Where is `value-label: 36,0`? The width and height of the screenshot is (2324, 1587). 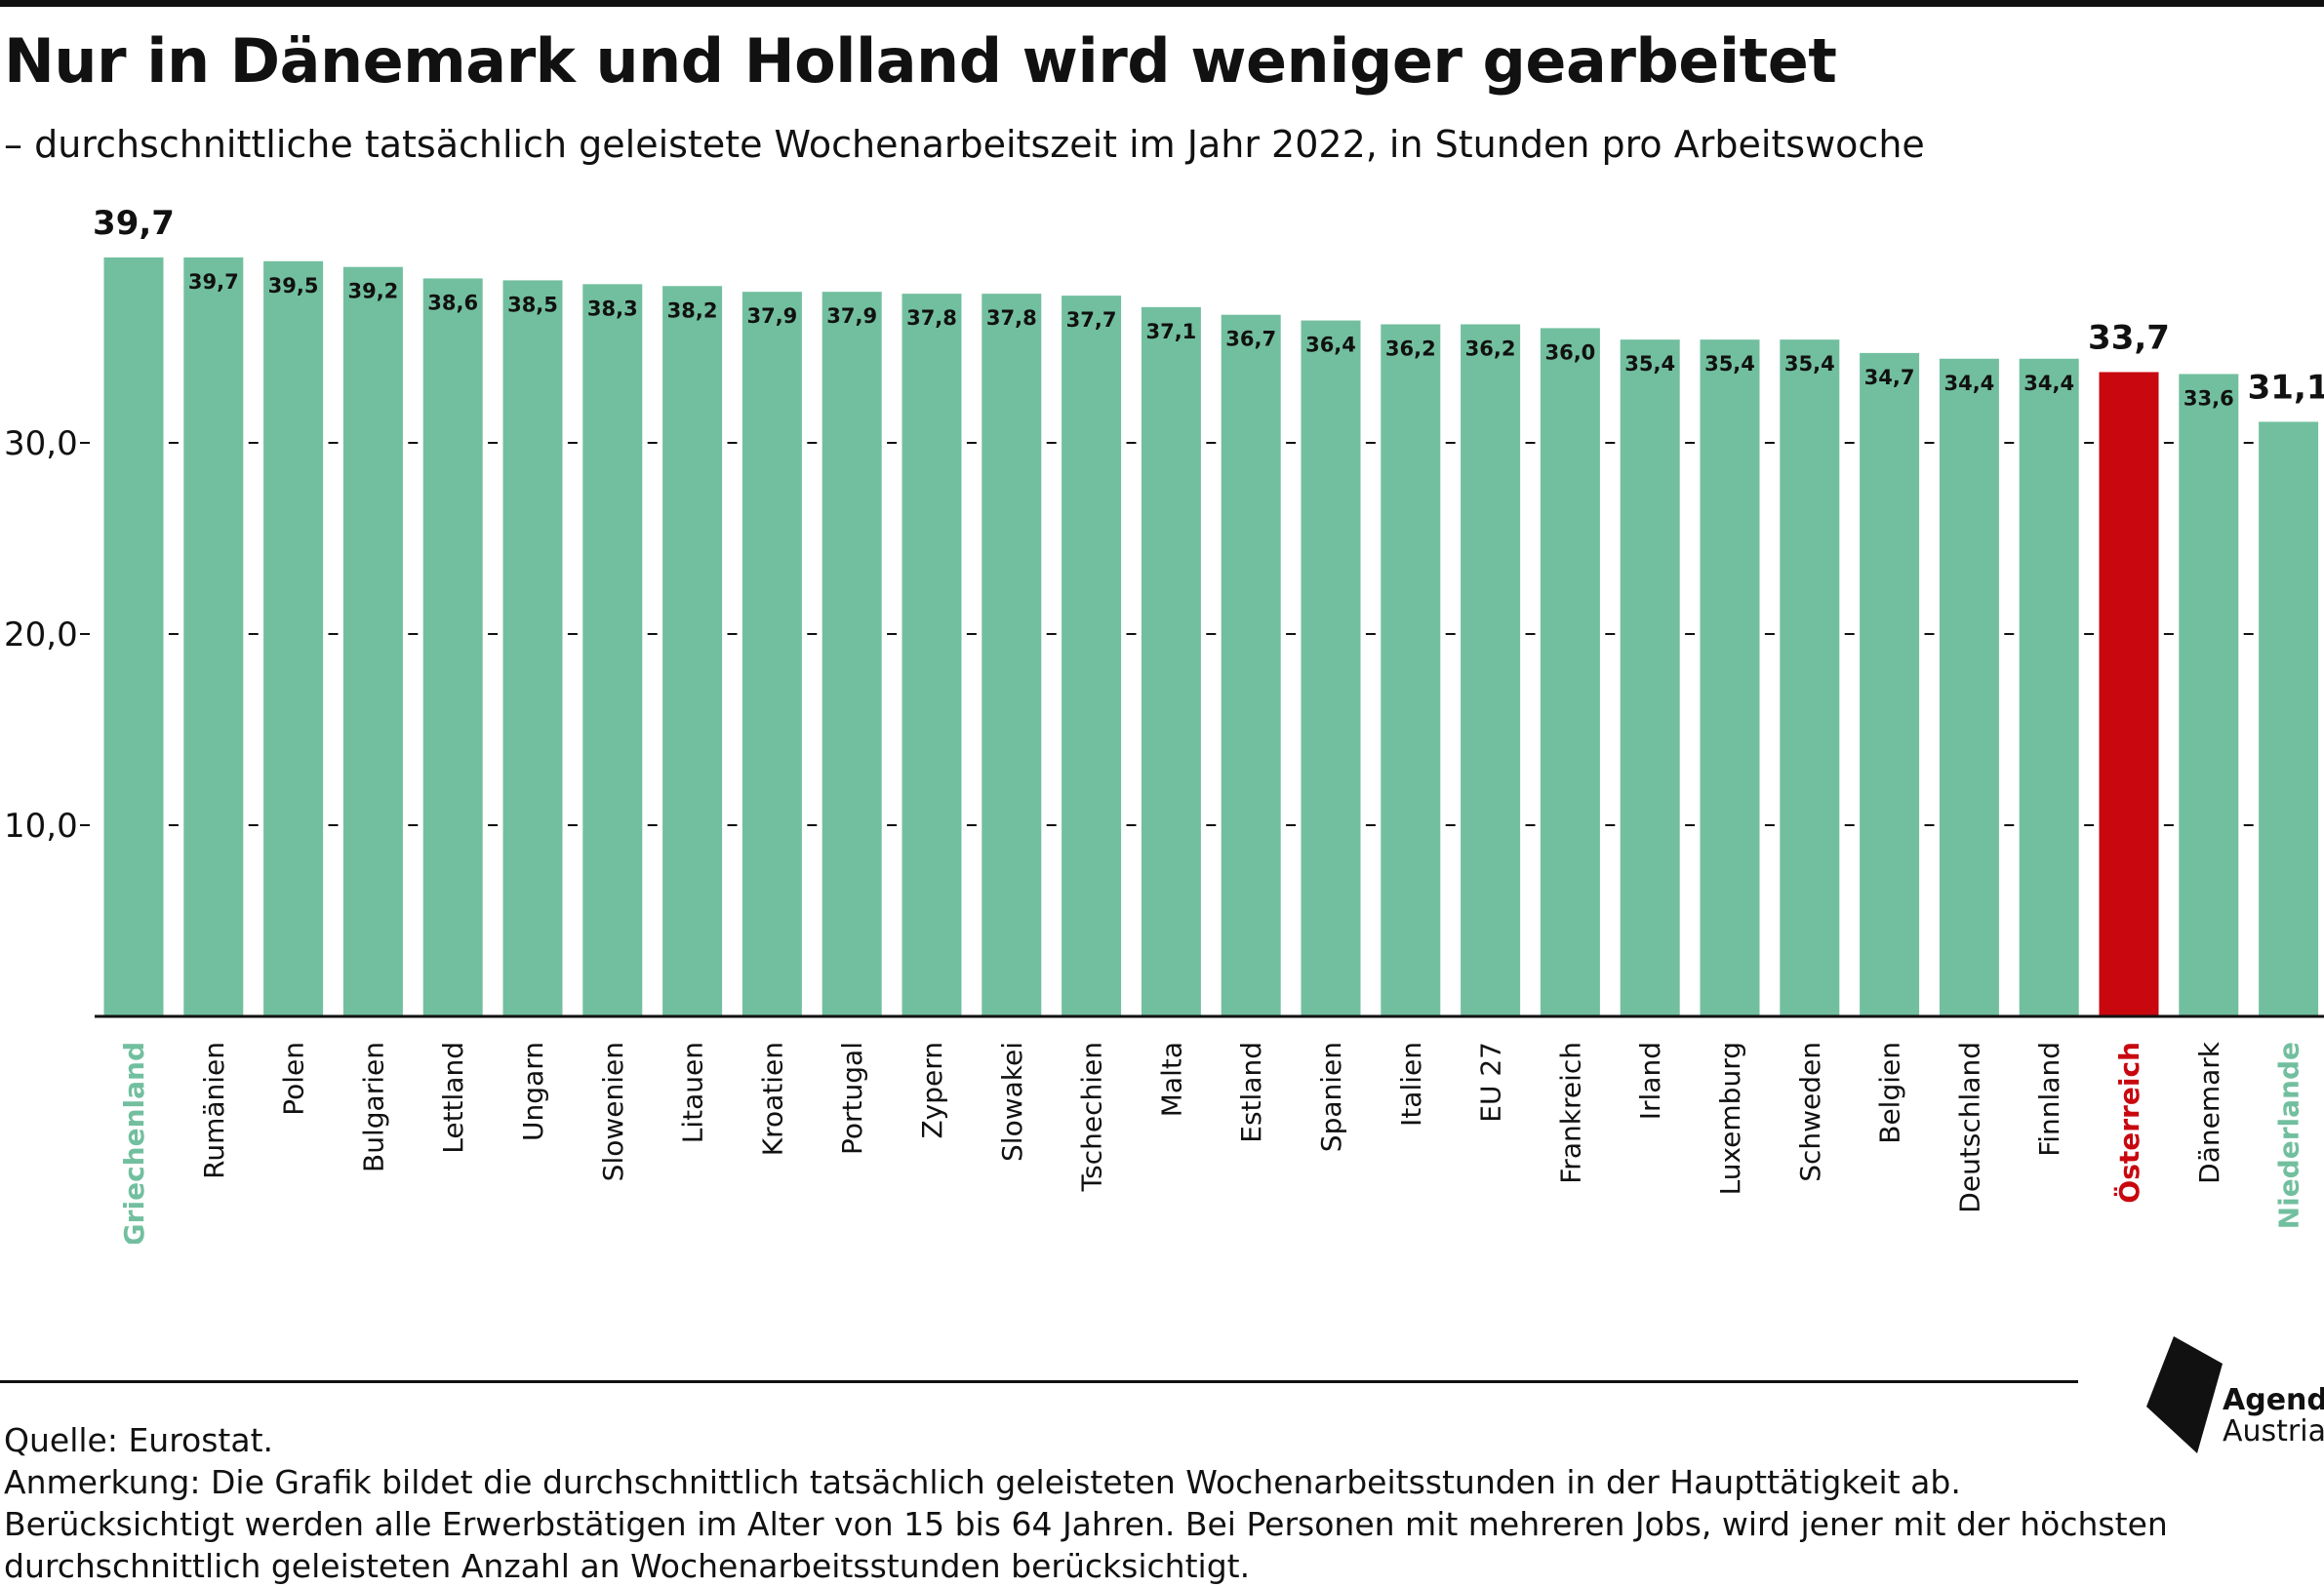
value-label: 36,0 is located at coordinates (1569, 352).